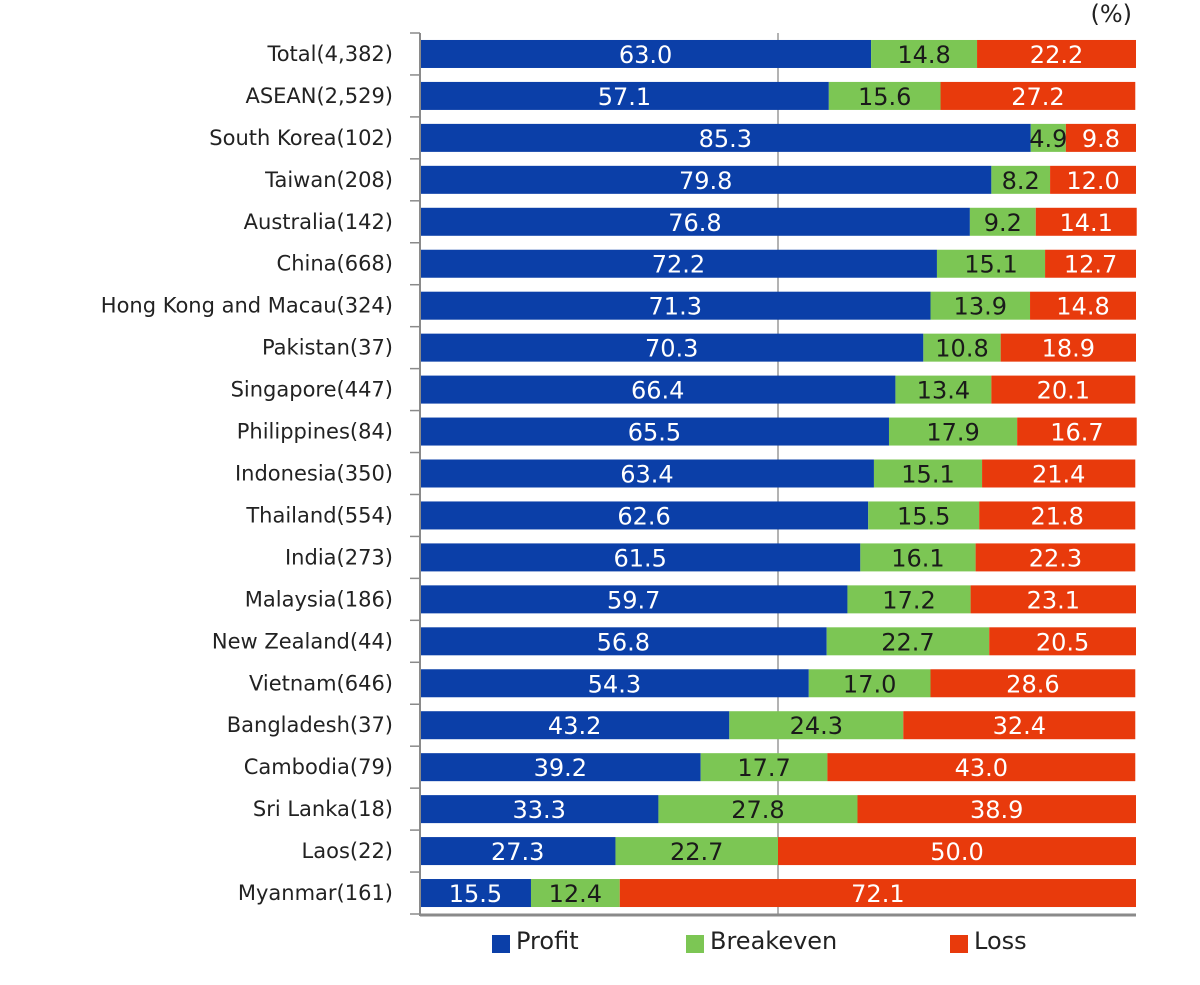 This screenshot has height=985, width=1200. I want to click on data-label-profit: 76.8, so click(694, 223).